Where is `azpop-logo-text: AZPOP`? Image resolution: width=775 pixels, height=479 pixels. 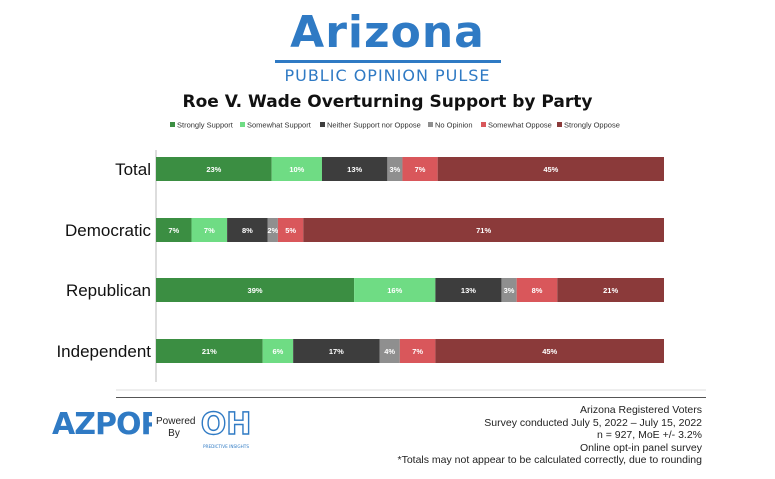
azpop-logo-text: AZPOP is located at coordinates (102, 424).